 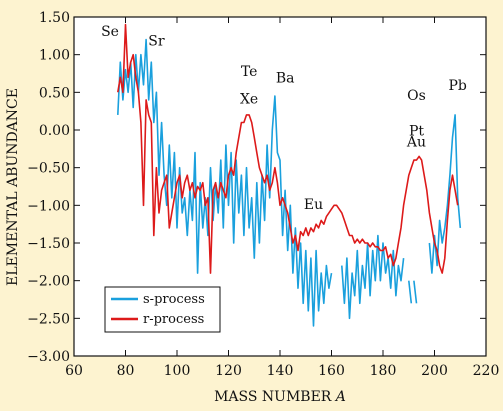 I want to click on element-label-se: Se, so click(x=110, y=32).